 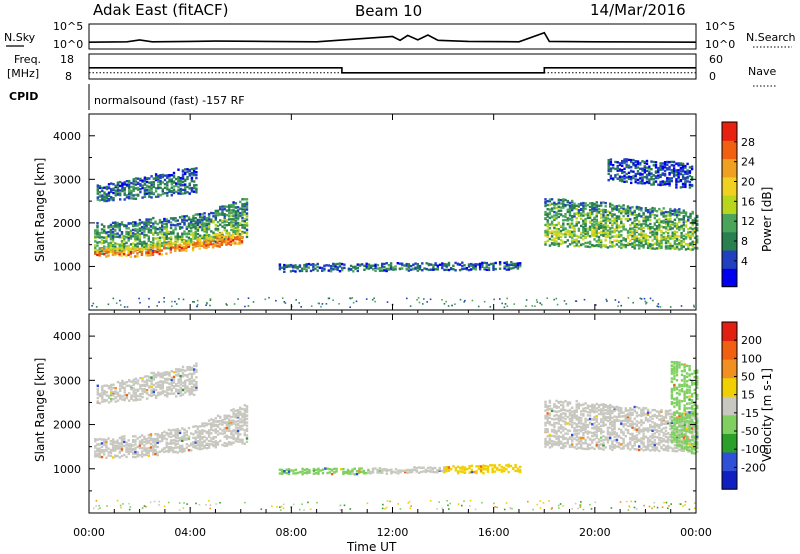 I want to click on freq-tick-bottom: 8, so click(x=68, y=76).